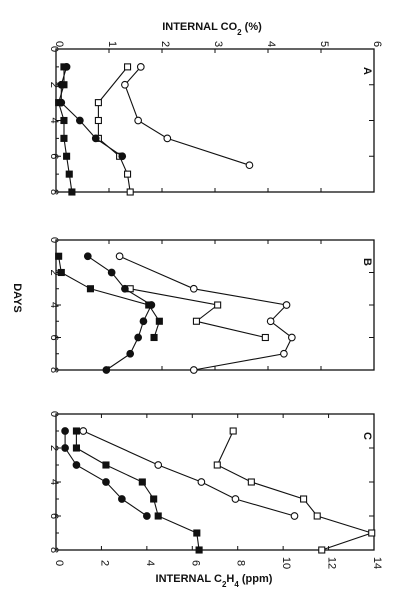  Describe the element at coordinates (150, 563) in the screenshot. I see `bottom-tick-label: 4` at that location.